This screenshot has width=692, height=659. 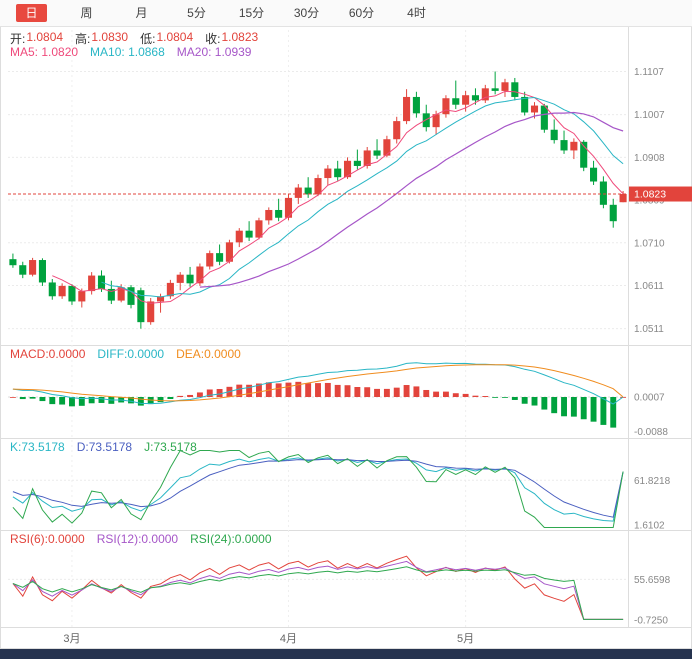 What do you see at coordinates (416, 13) in the screenshot?
I see `tab-4hour: 4时` at bounding box center [416, 13].